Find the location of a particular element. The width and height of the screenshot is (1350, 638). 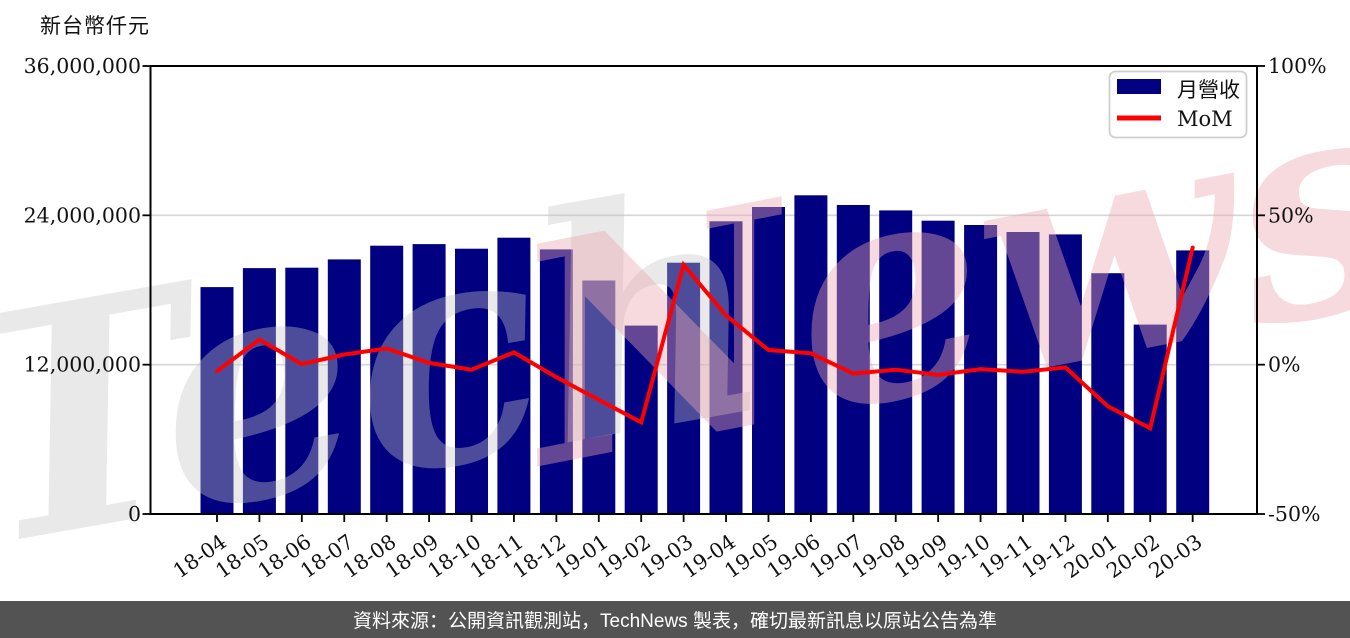

legend-label-revenue: 月營收 is located at coordinates (1208, 90).